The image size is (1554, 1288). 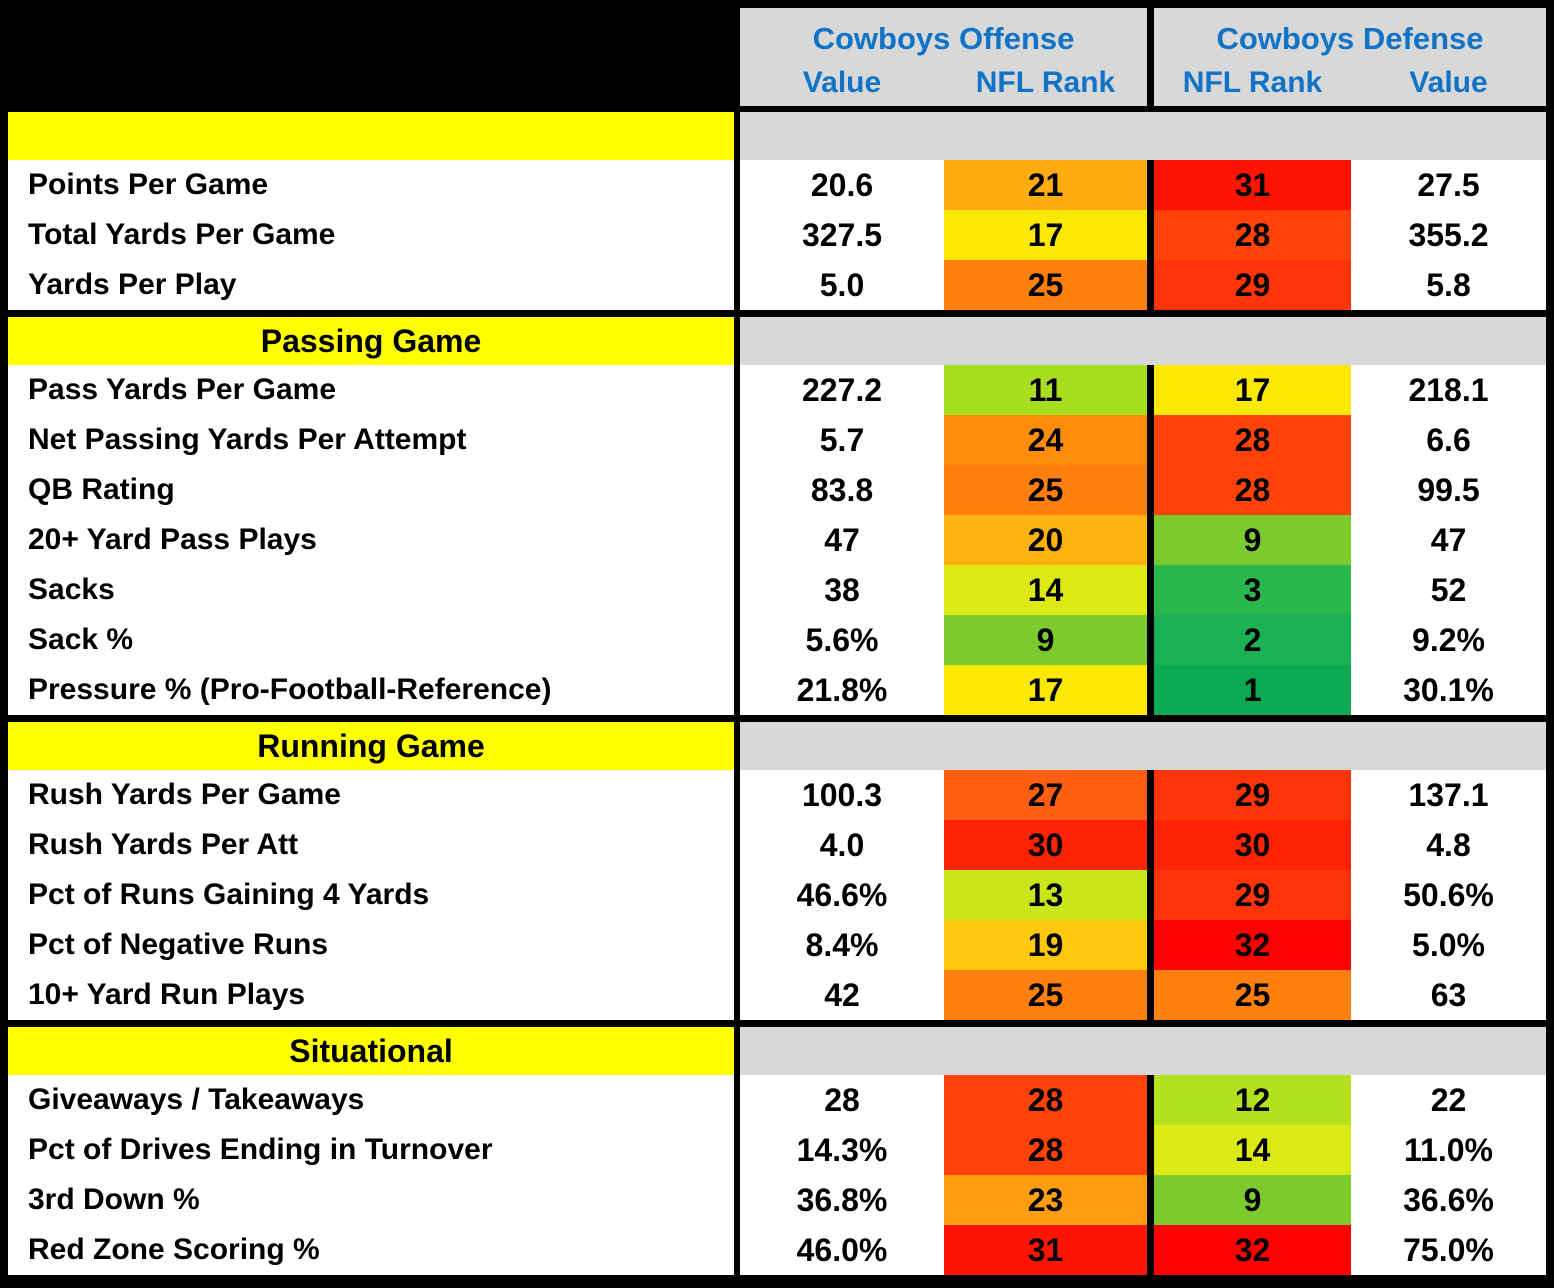 I want to click on offense-value-column-header: Value, so click(x=842, y=82).